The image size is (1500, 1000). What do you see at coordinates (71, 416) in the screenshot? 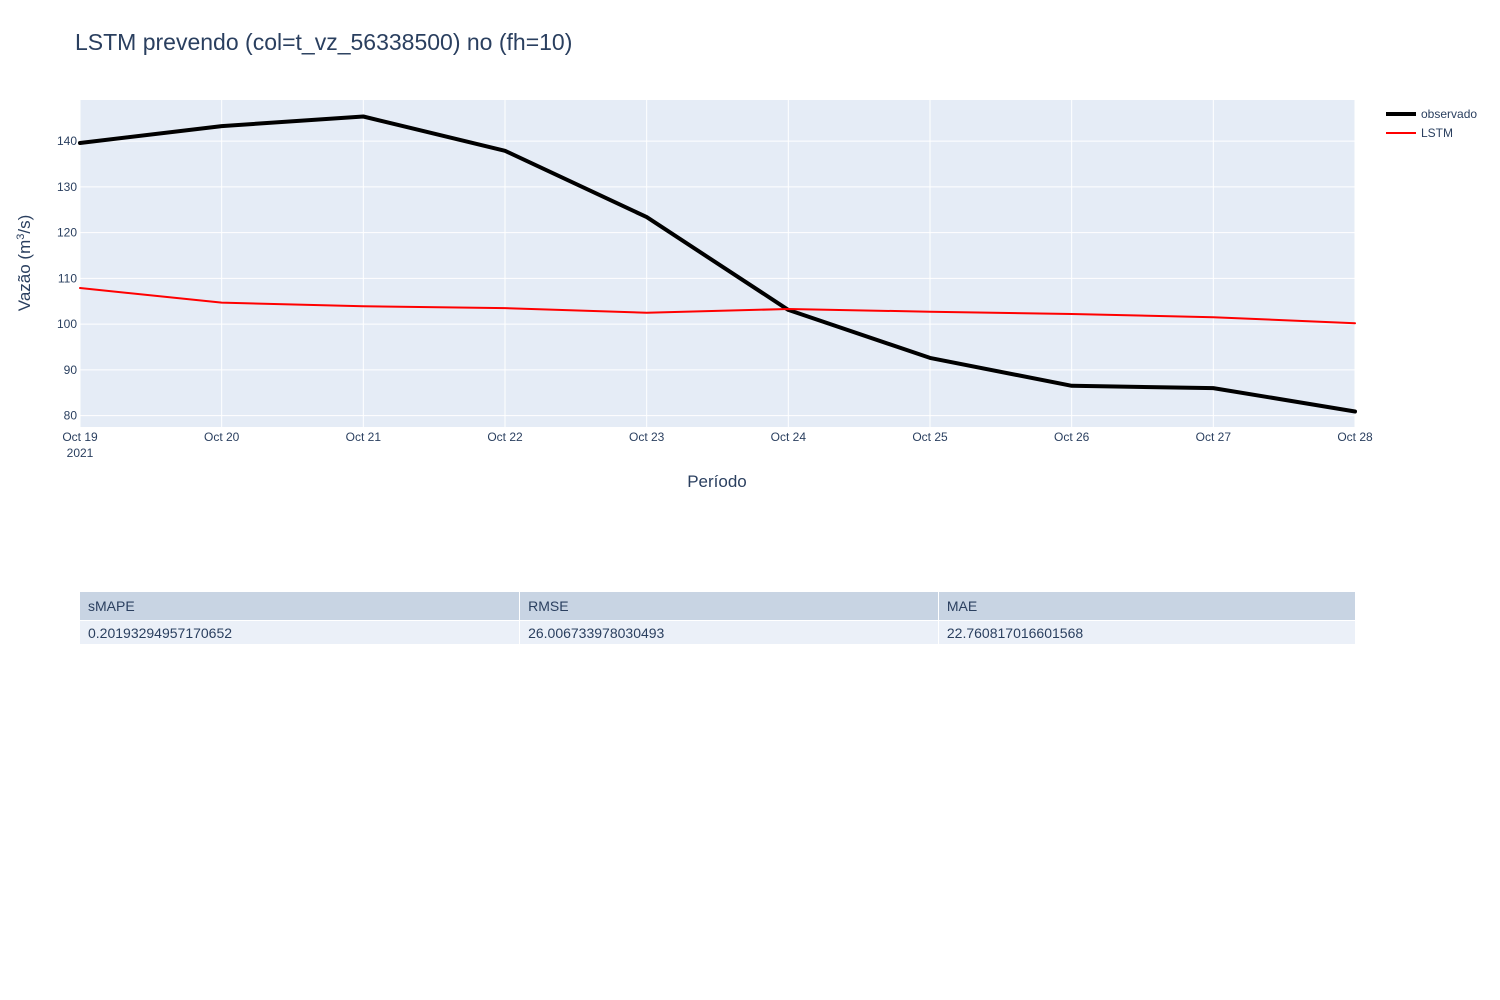
I see `y-tick-label: 80` at bounding box center [71, 416].